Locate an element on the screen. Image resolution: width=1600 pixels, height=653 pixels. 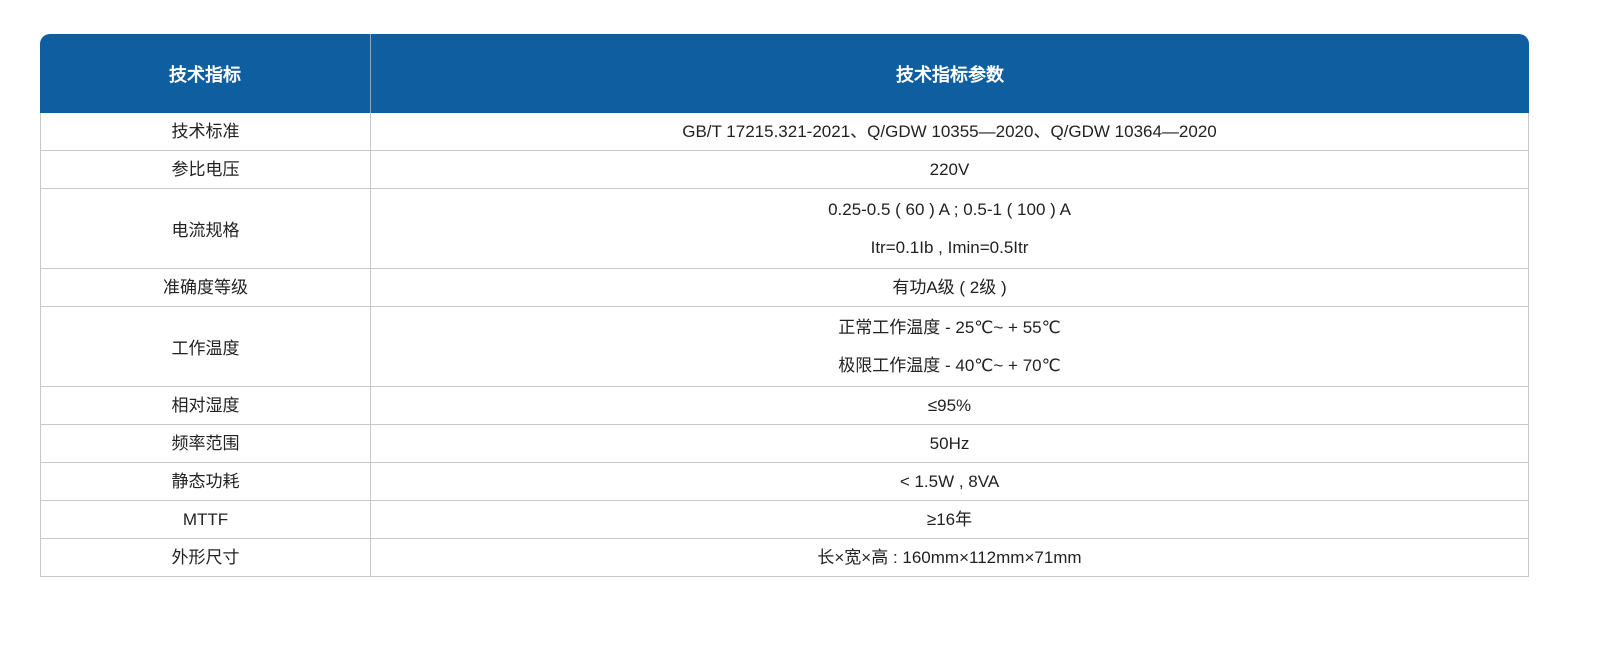
table-row: 参比电压 220V is located at coordinates (784, 170).